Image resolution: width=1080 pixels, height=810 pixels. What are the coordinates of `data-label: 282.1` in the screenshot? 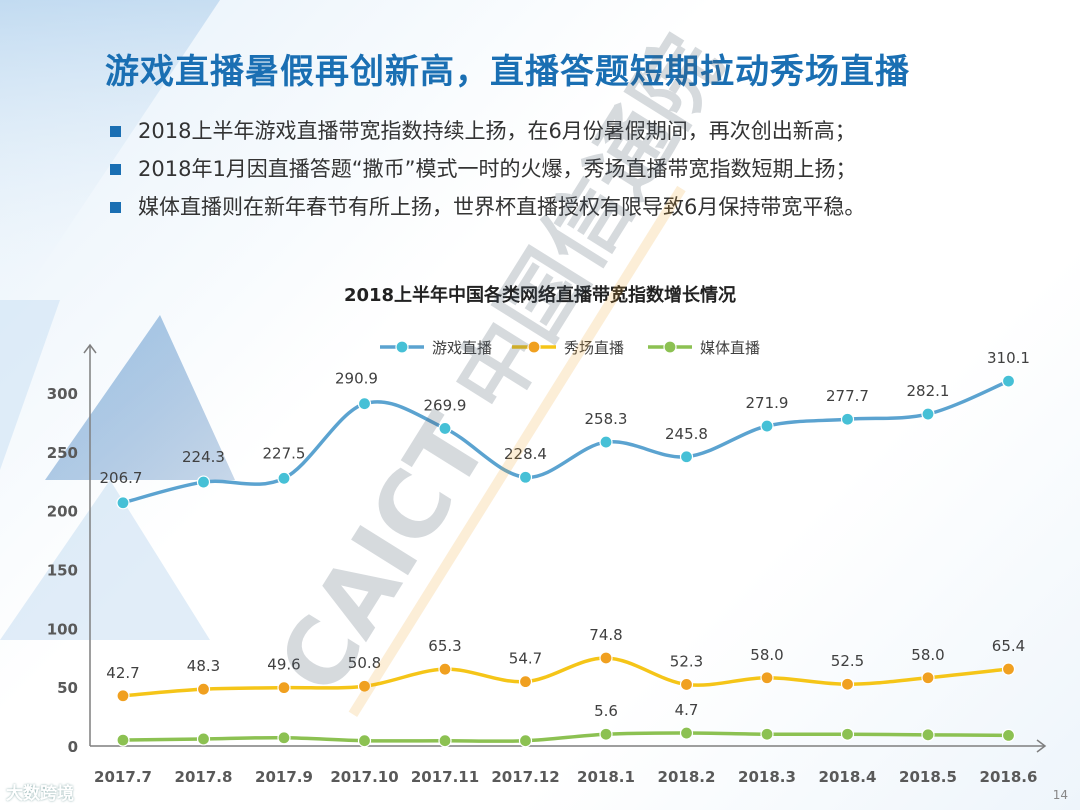 It's located at (928, 391).